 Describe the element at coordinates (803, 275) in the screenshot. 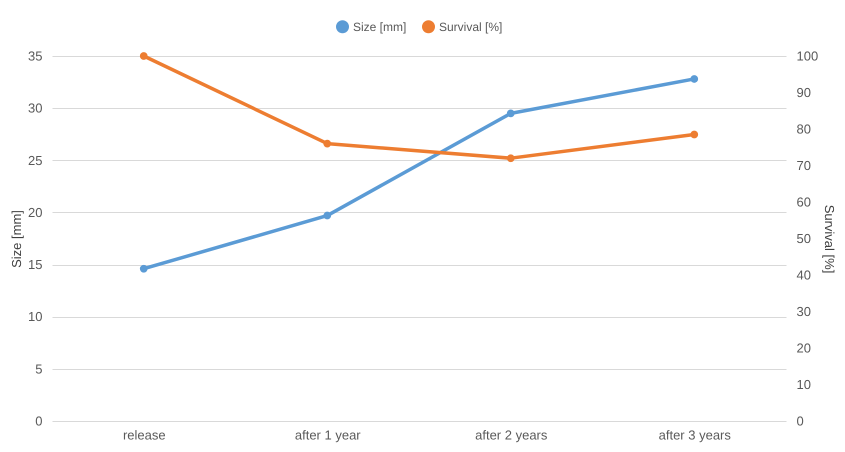

I see `y2-tick-label: 40` at that location.